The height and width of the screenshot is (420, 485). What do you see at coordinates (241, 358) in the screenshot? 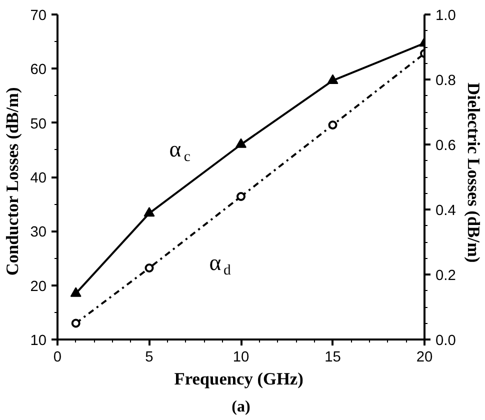
I see `x-tick-label: 10` at bounding box center [241, 358].